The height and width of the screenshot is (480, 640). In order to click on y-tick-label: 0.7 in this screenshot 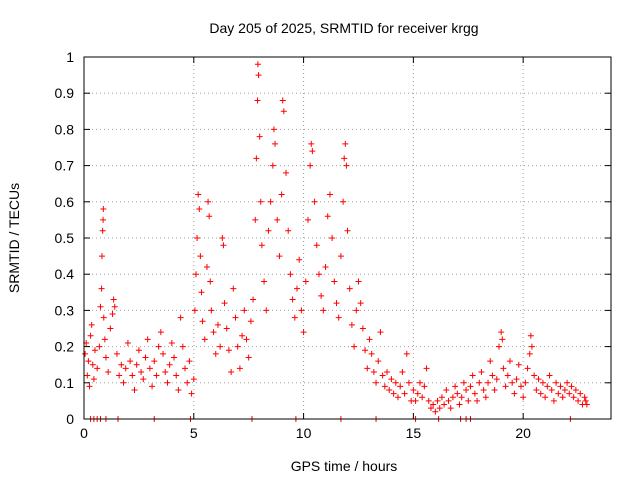, I will do `click(65, 166)`.